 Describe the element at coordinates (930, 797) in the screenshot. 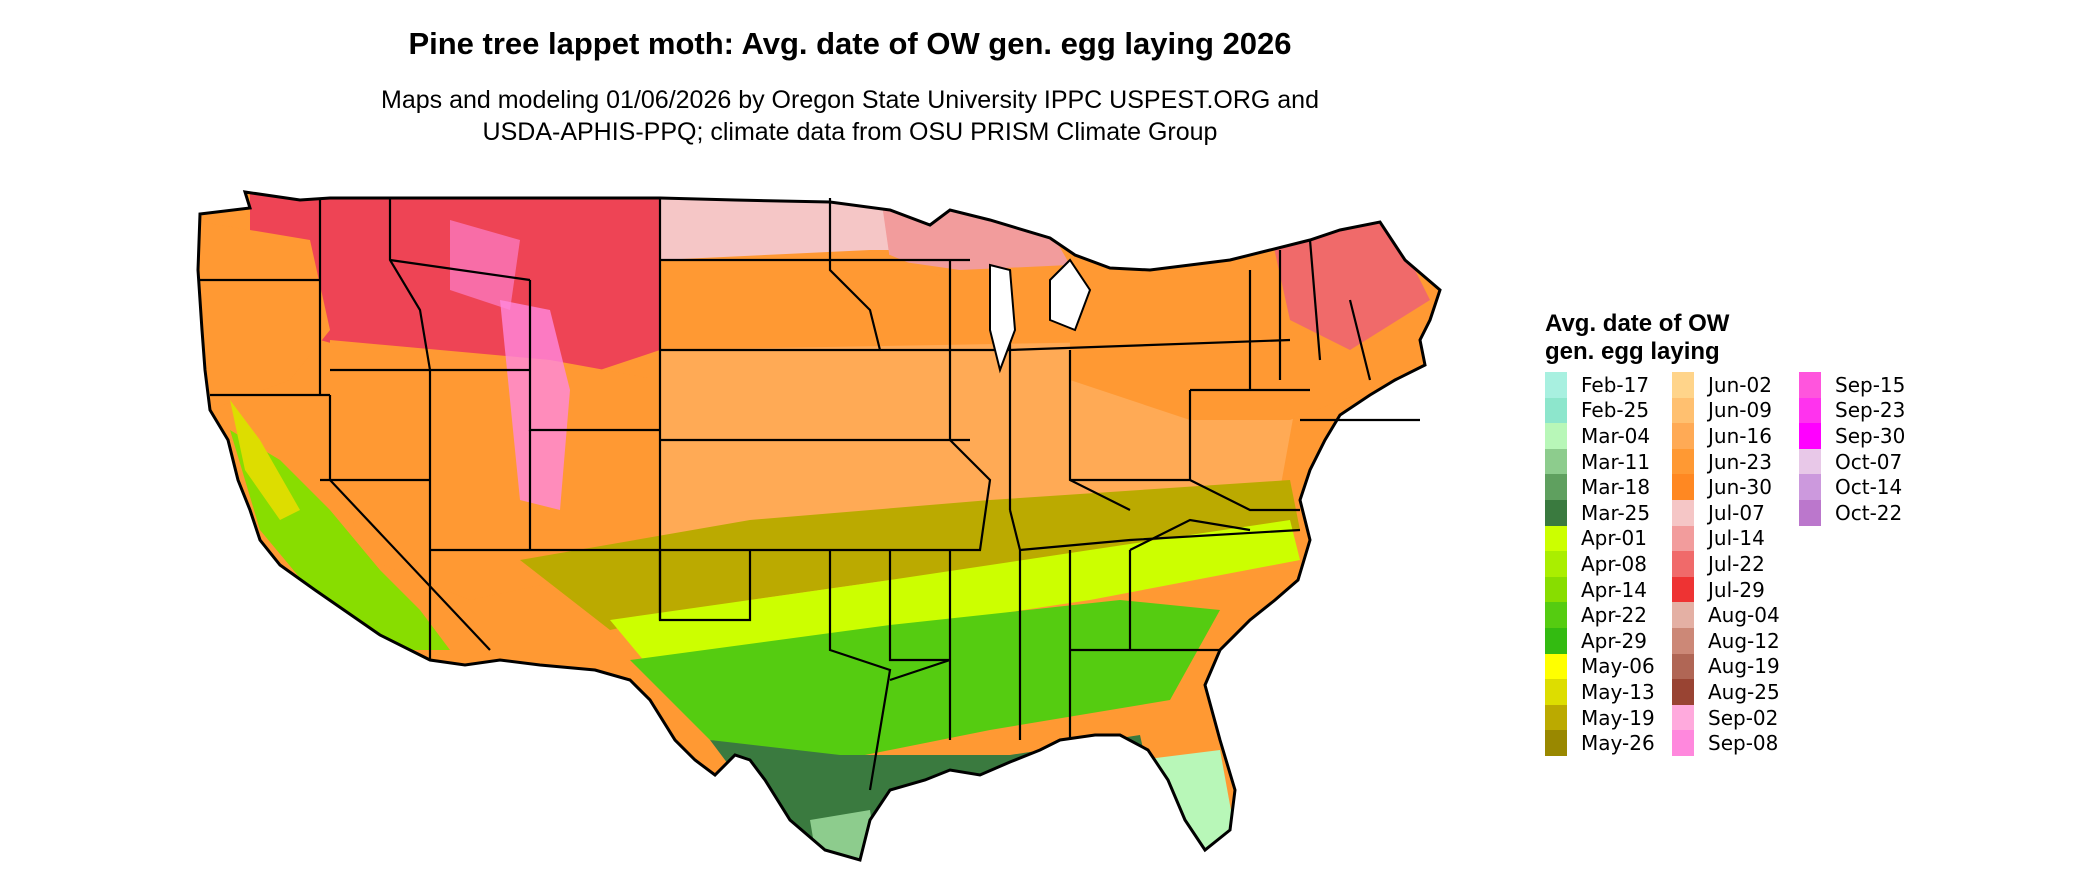

I see `region-gulf-coast` at that location.